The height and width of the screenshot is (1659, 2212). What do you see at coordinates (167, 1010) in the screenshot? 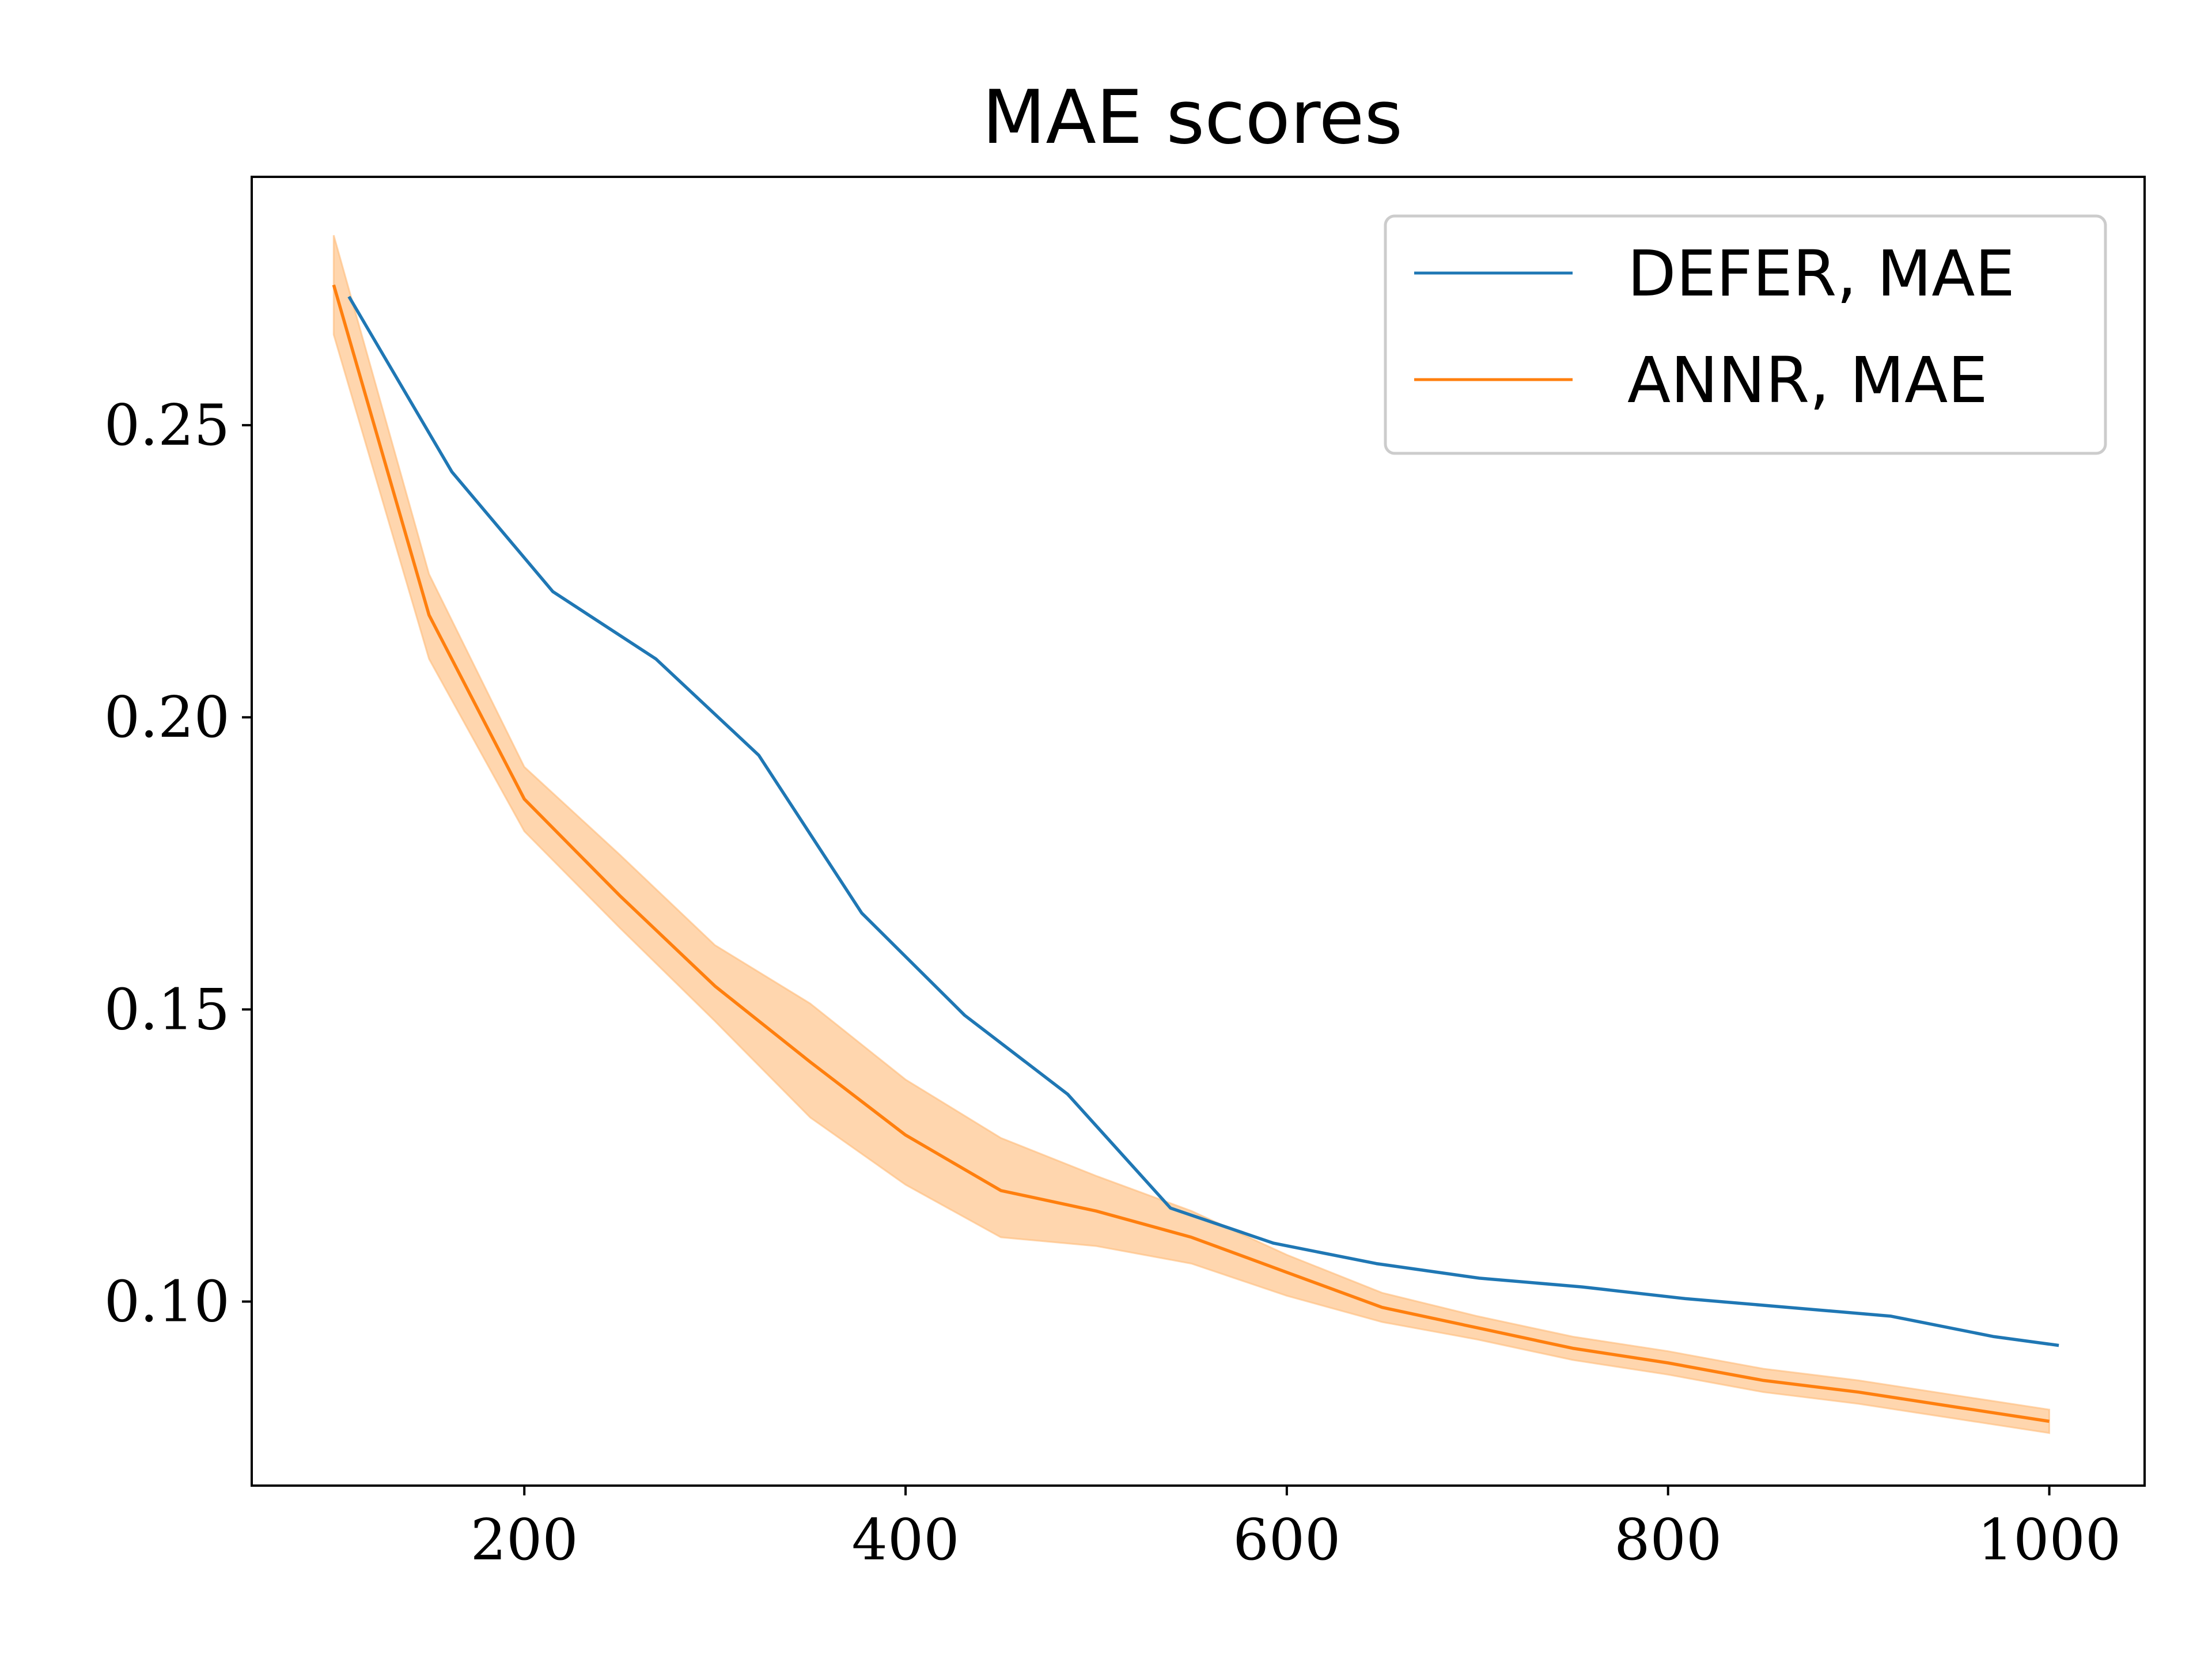
I see `y-tick-label: 0.15` at bounding box center [167, 1010].